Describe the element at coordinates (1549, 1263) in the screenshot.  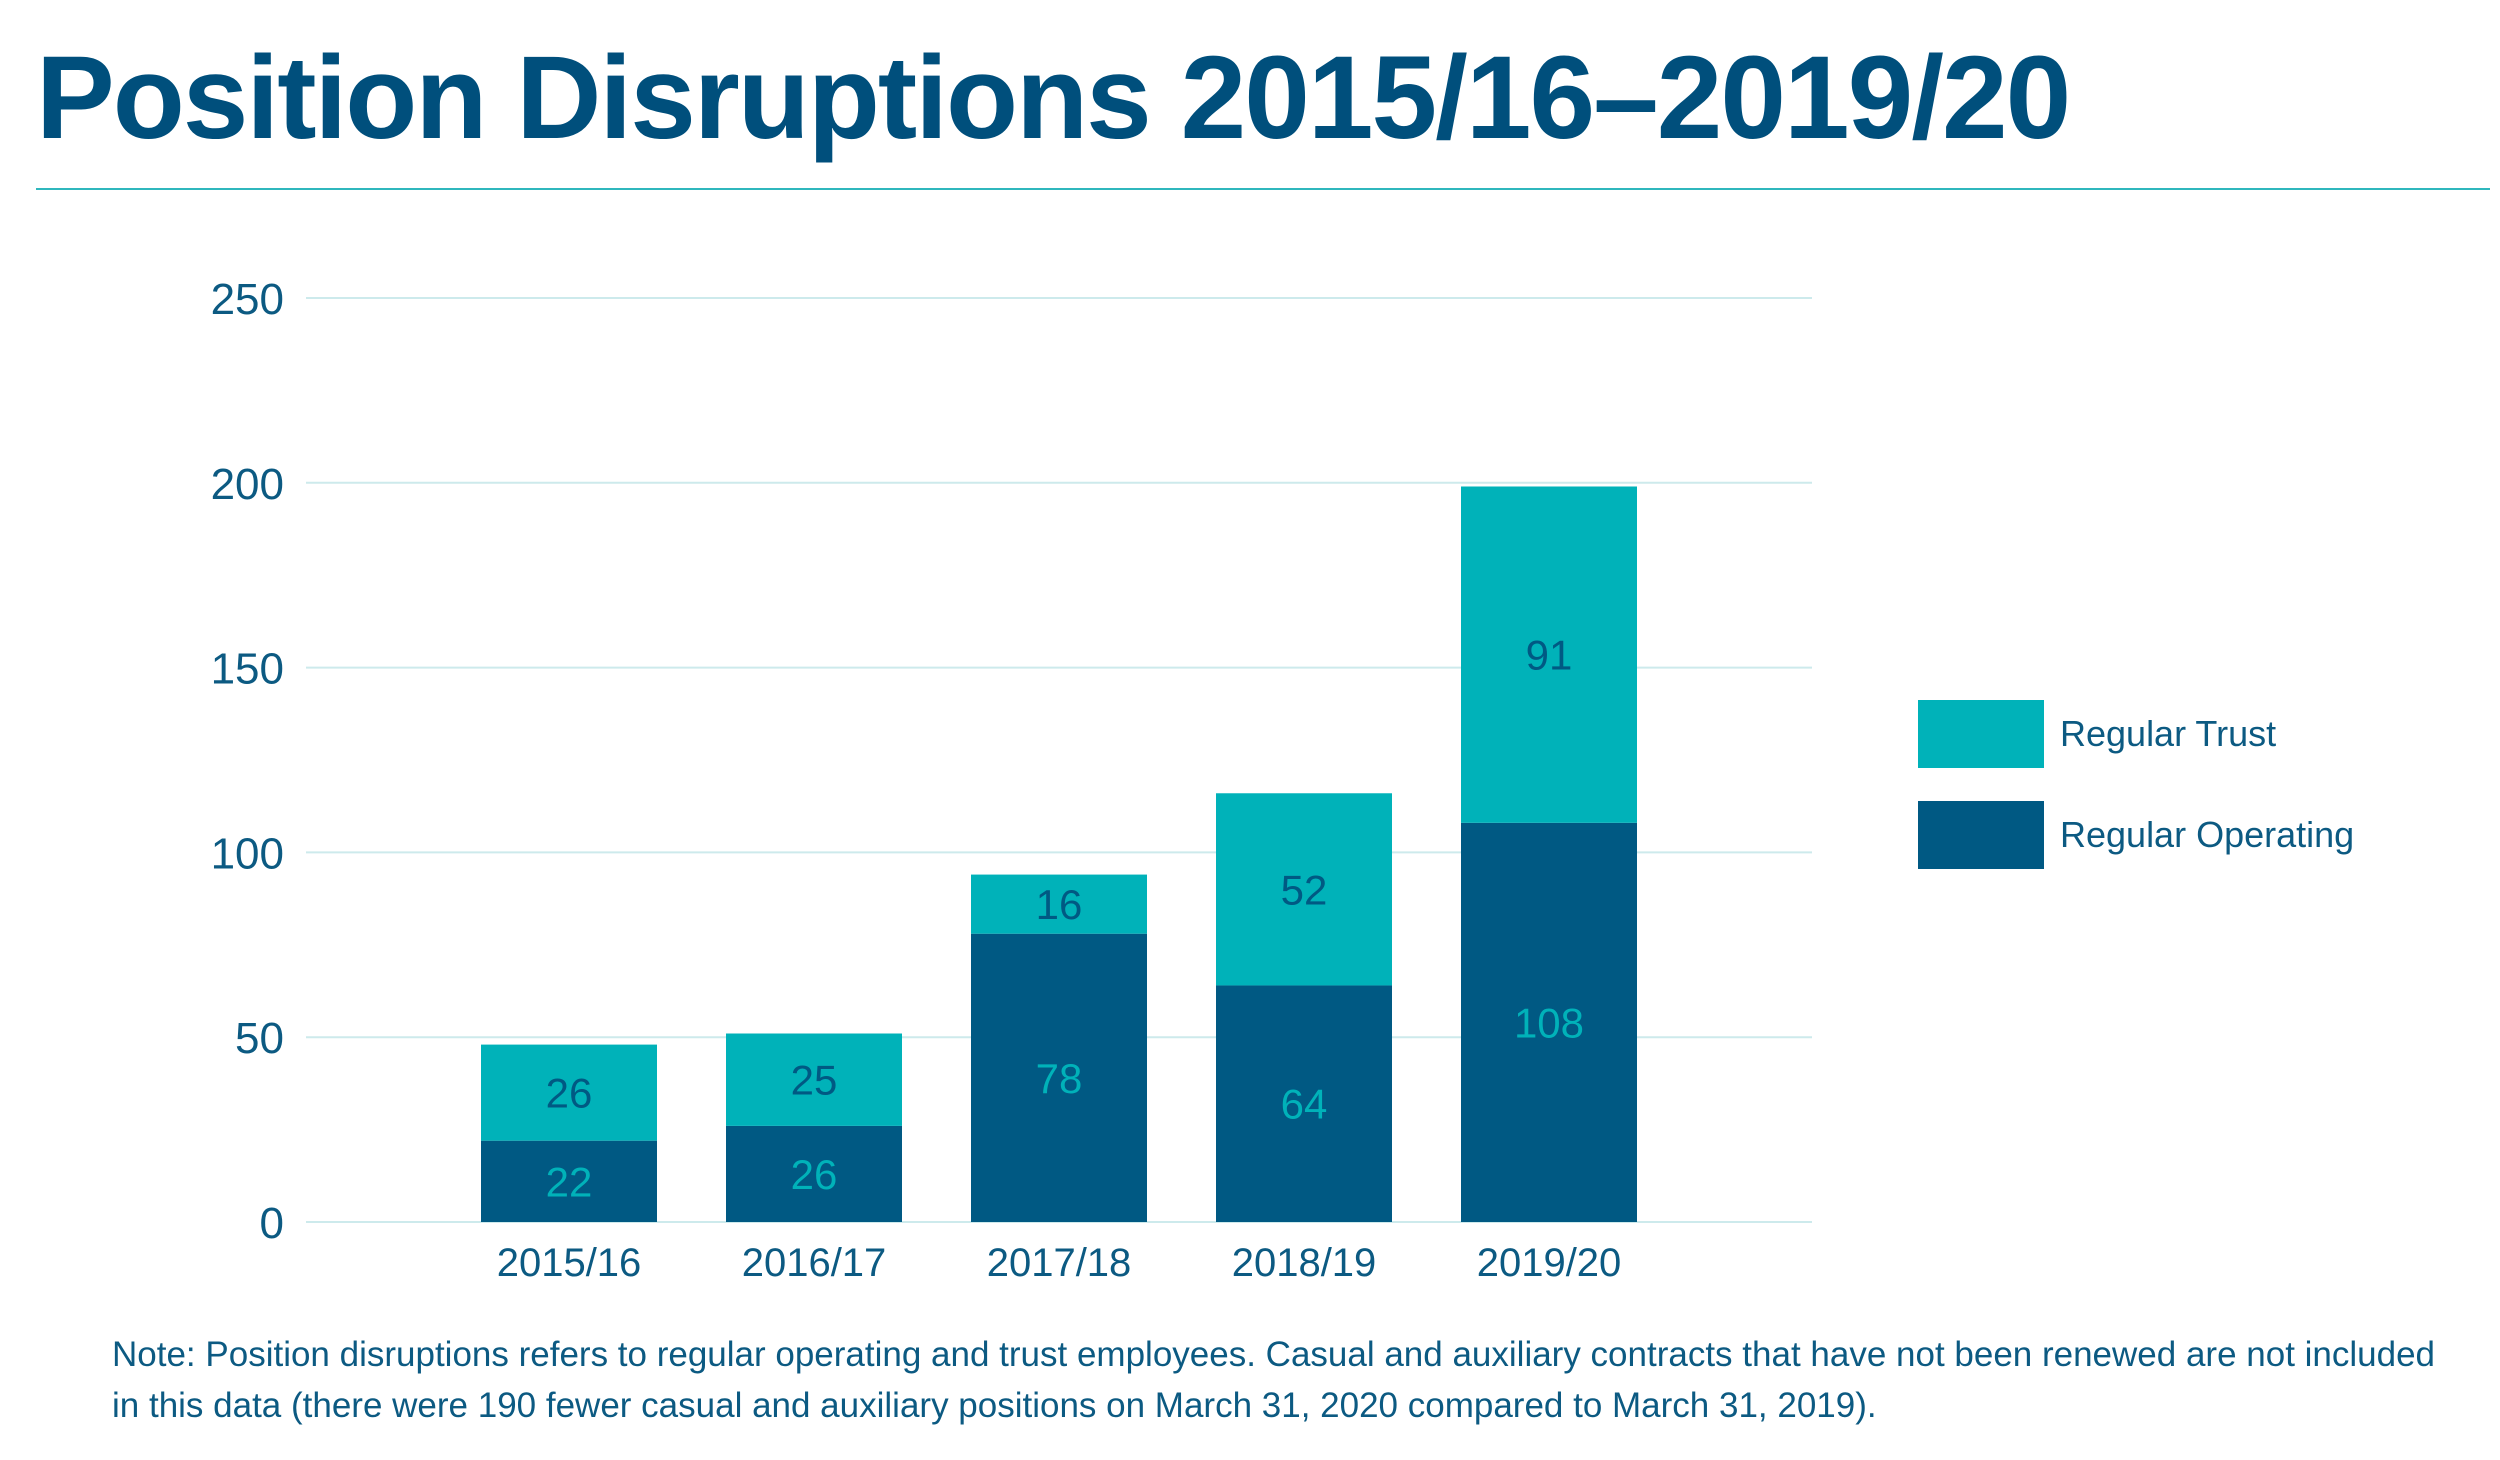
I see `x-tick-label: 2019/20` at that location.